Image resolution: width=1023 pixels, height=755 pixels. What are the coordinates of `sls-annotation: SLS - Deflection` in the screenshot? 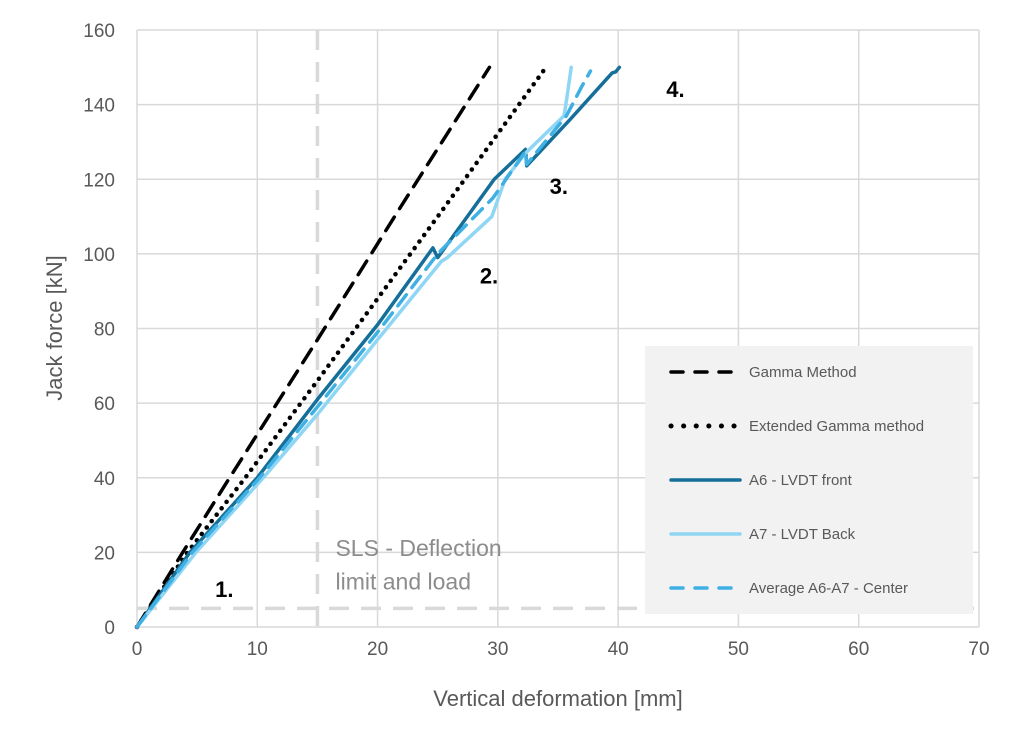 It's located at (418, 548).